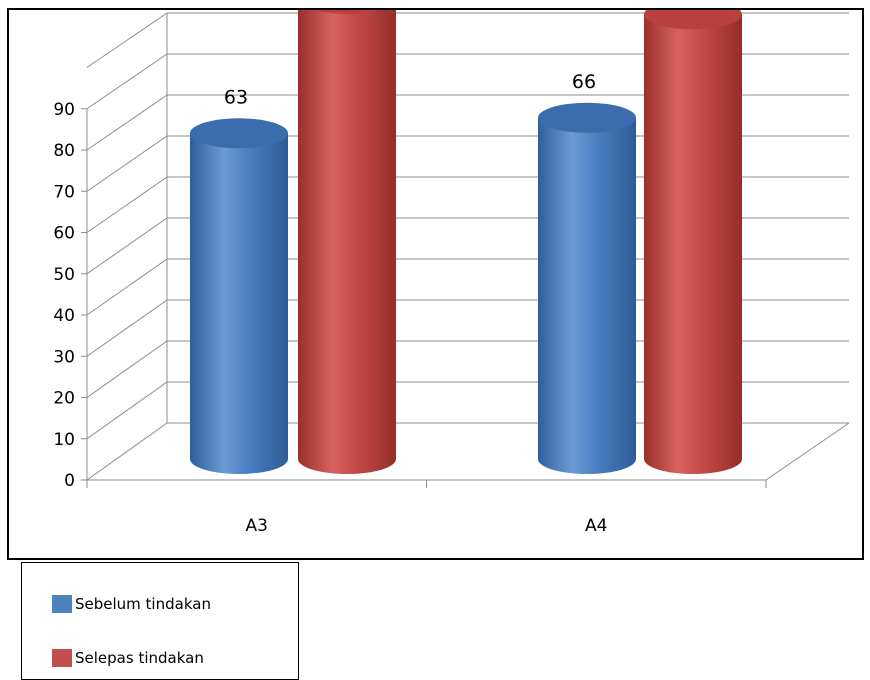 The width and height of the screenshot is (870, 680). I want to click on y-tick-label-50: 50, so click(64, 275).